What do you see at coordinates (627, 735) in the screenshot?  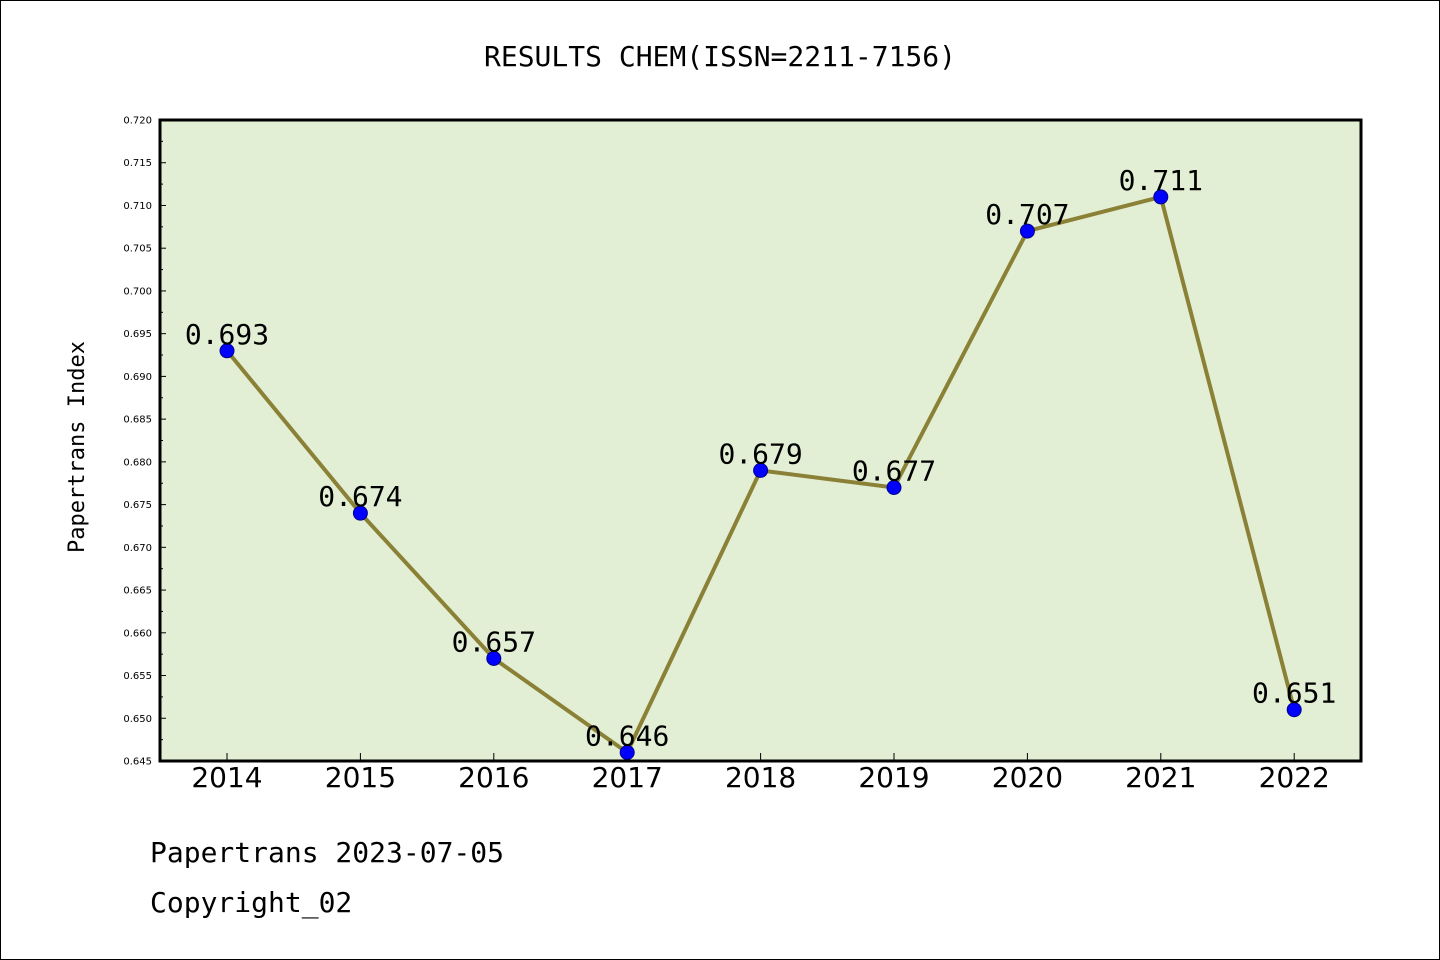 I see `data-label: 0.646` at bounding box center [627, 735].